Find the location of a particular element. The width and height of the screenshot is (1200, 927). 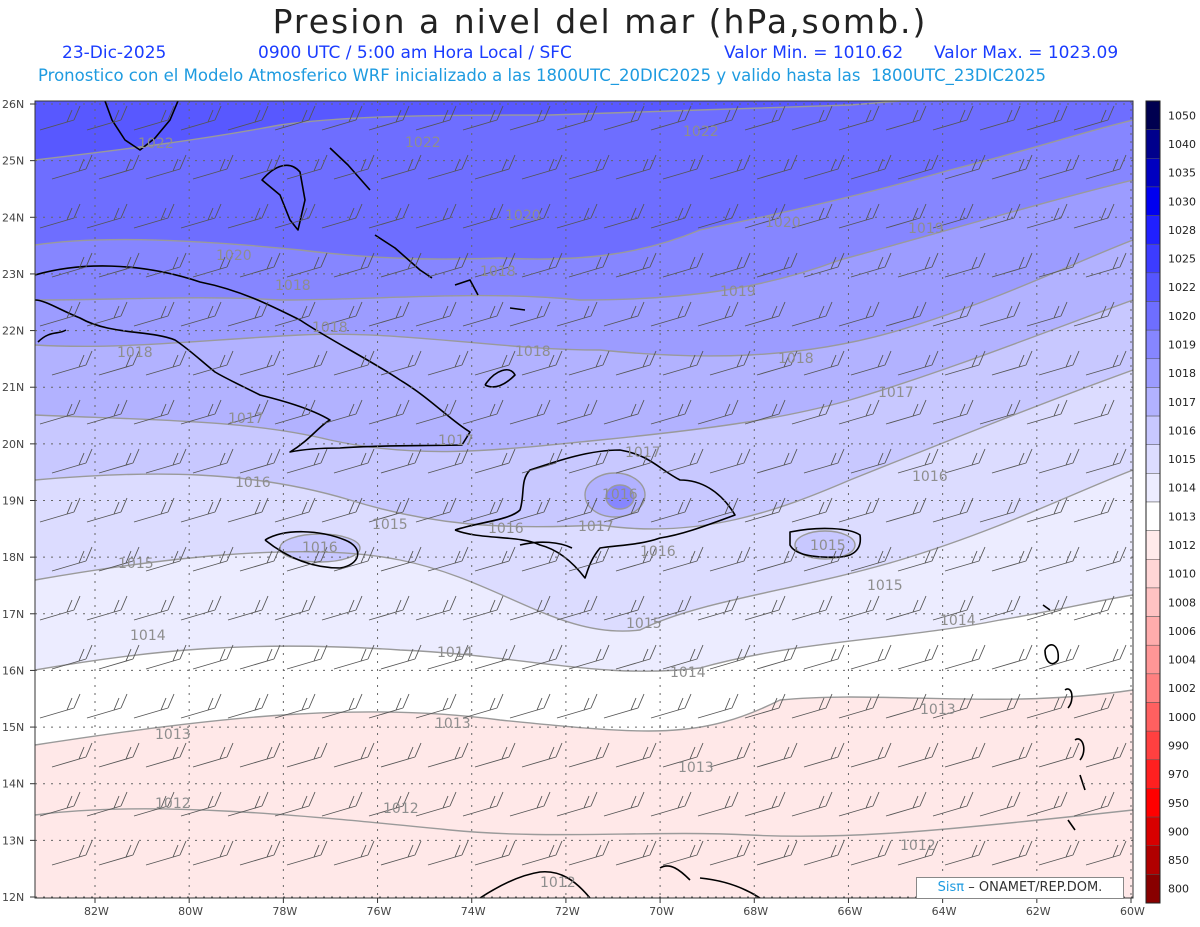

min-value: Valor Min. = 1010.62 is located at coordinates (814, 53).